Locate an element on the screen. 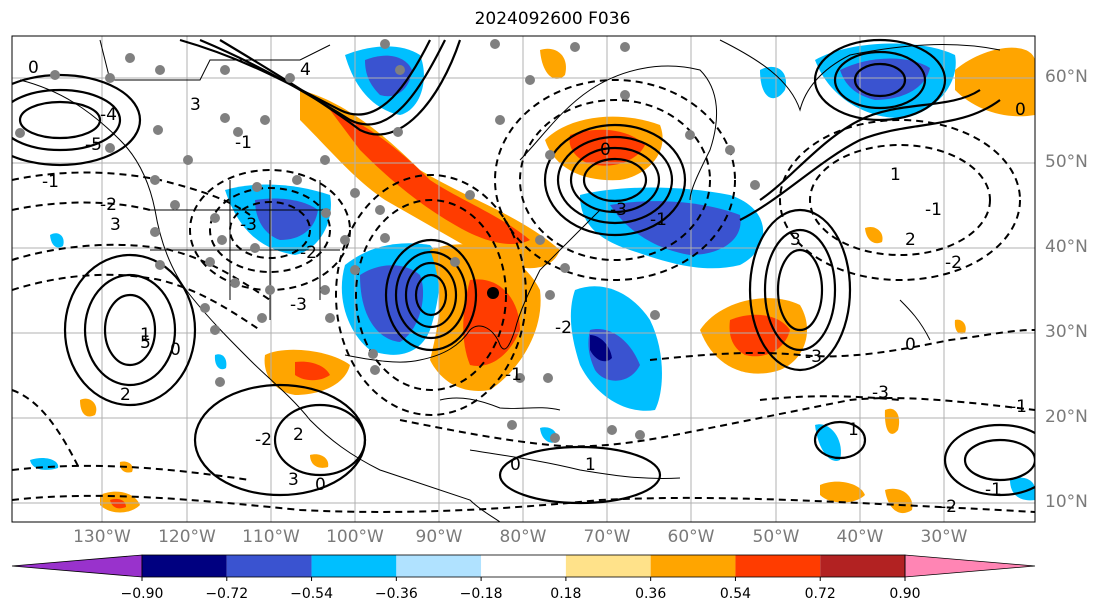 The image size is (1105, 615). latitude-label: 30°N is located at coordinates (1066, 332).